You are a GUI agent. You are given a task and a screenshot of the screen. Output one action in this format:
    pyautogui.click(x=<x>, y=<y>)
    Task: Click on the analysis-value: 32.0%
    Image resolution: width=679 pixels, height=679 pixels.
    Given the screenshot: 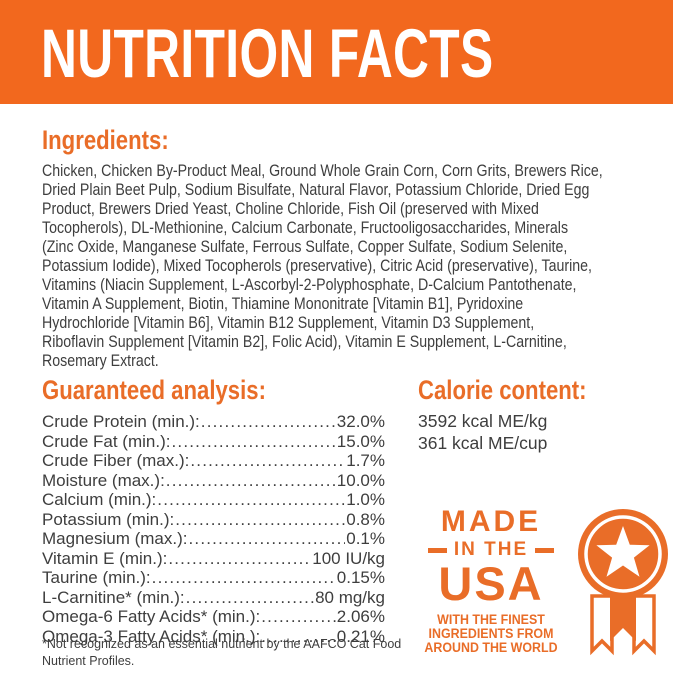 What is the action you would take?
    pyautogui.click(x=360, y=421)
    